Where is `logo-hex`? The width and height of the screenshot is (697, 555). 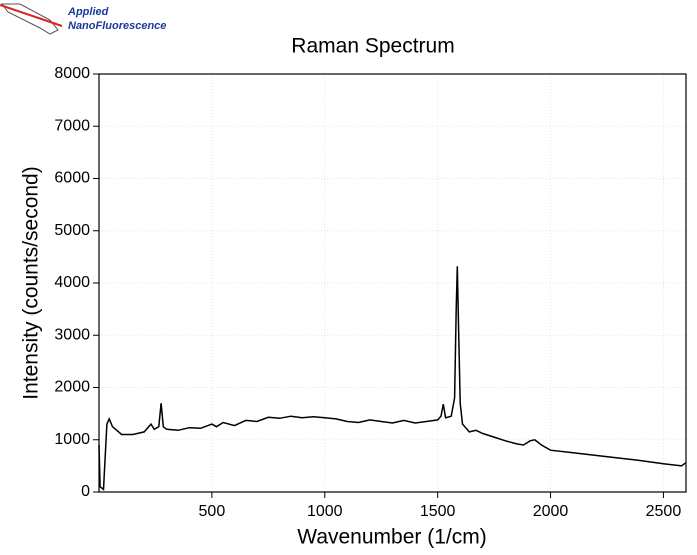 logo-hex is located at coordinates (30, 19).